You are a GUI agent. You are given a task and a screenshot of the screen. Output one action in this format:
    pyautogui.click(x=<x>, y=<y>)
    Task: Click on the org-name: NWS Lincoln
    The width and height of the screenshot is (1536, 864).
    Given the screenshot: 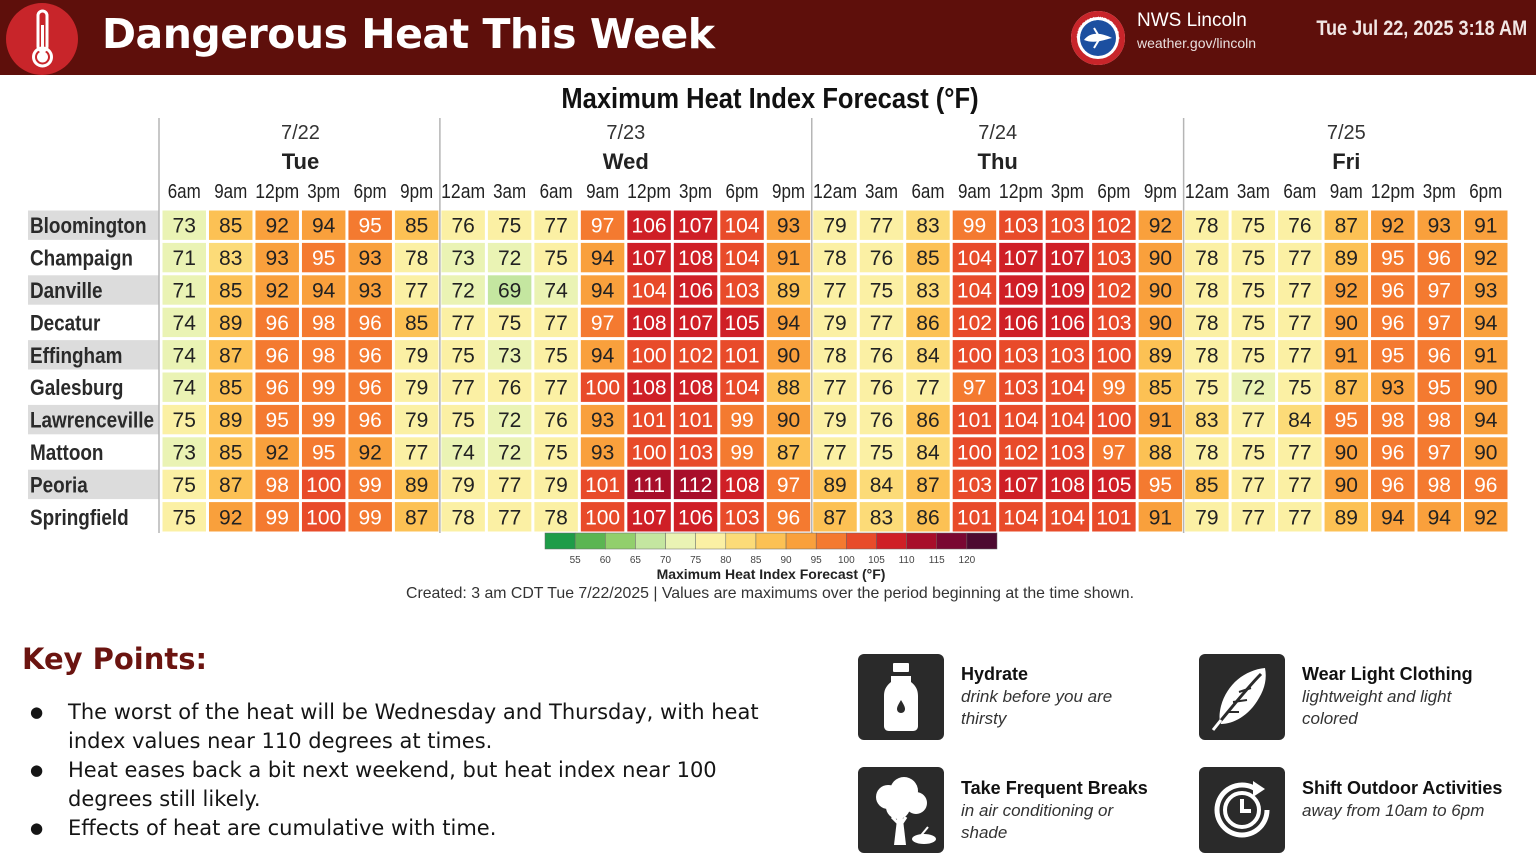 What is the action you would take?
    pyautogui.click(x=1192, y=20)
    